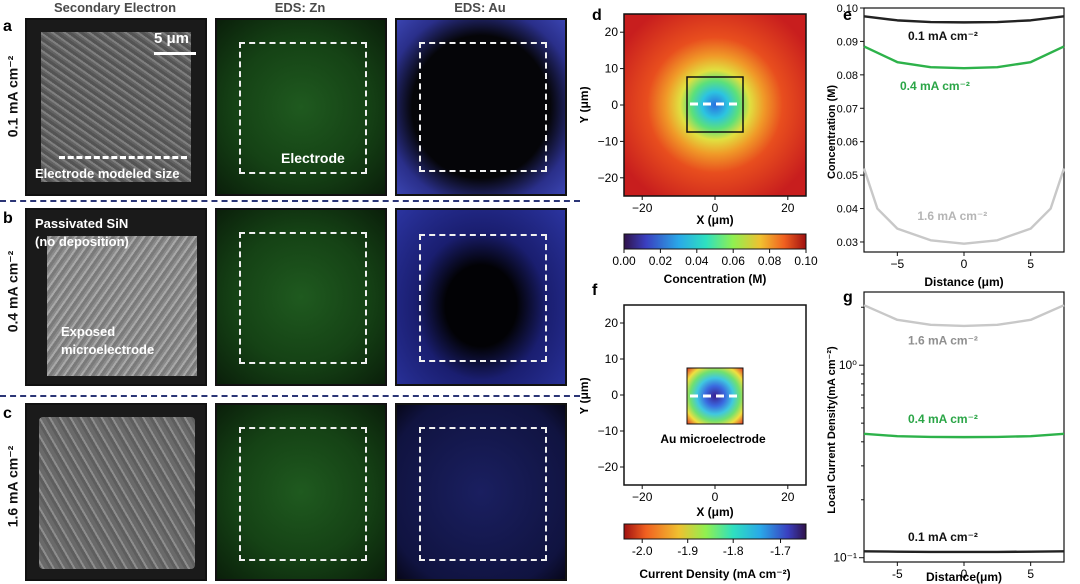 The image size is (1080, 584). What do you see at coordinates (943, 341) in the screenshot?
I see `g-series-label-0: 1.6 mA cm⁻²` at bounding box center [943, 341].